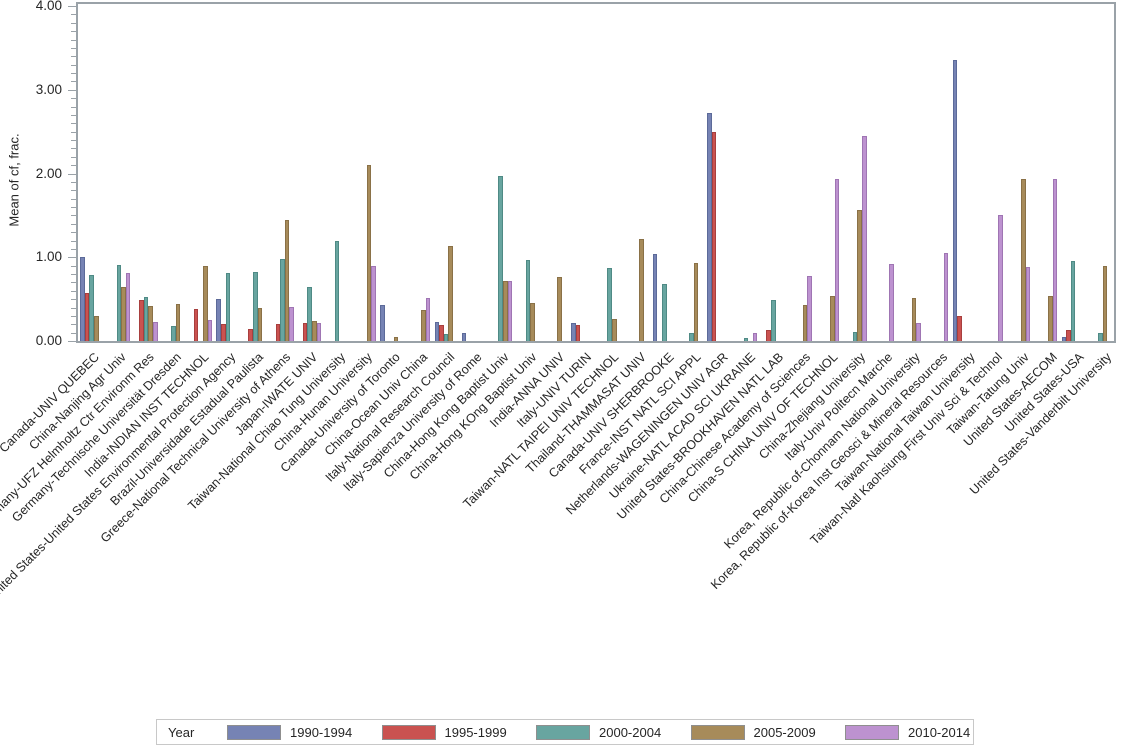 The height and width of the screenshot is (756, 1134). I want to click on y-tick-label: 4.00, so click(48, 6).